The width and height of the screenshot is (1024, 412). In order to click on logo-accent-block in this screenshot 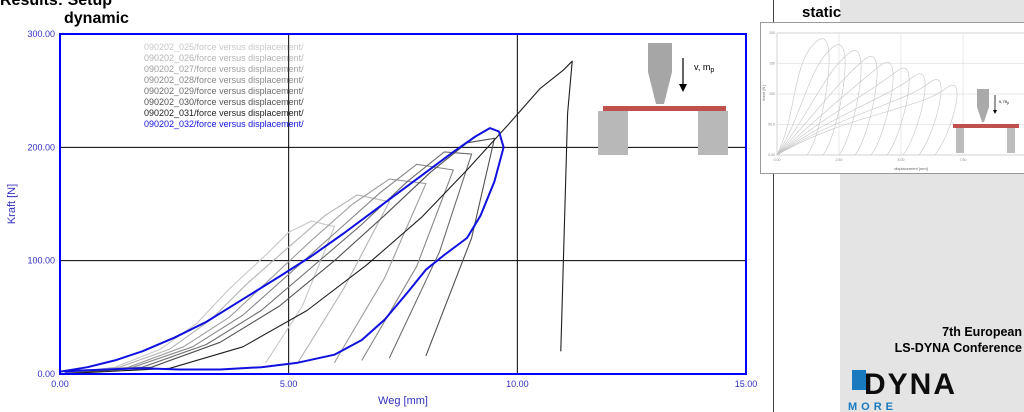, I will do `click(859, 380)`.